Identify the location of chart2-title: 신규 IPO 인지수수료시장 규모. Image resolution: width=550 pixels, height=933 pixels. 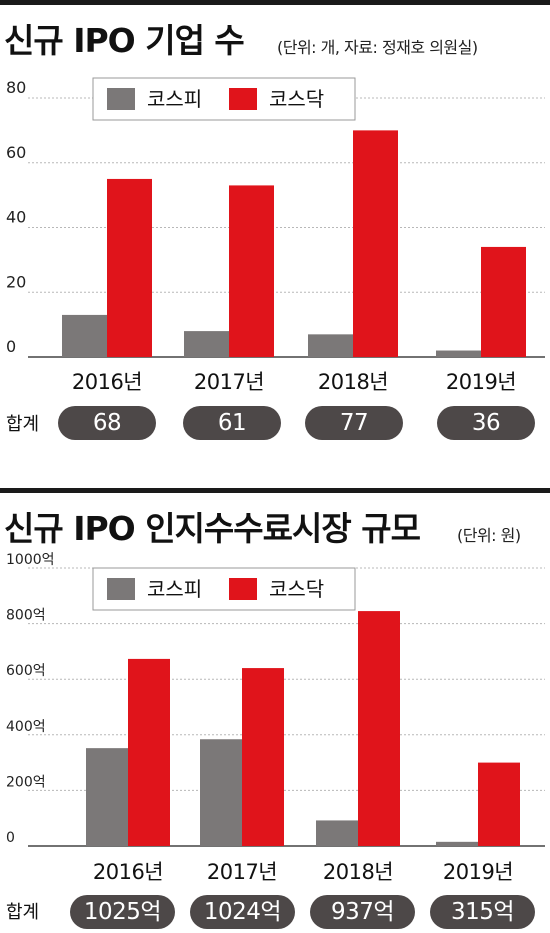
(212, 528).